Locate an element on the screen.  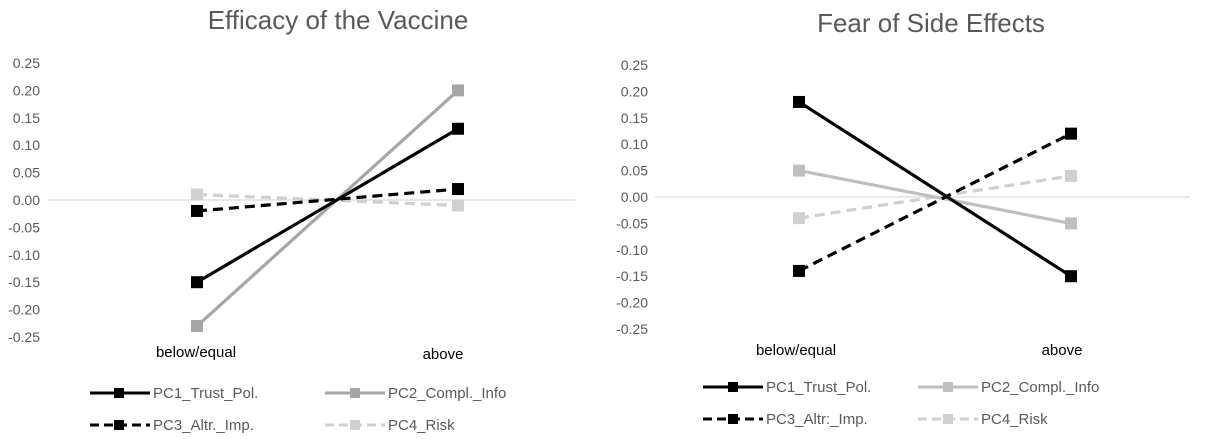
legend-entry: PC3_Altr:_Imp. is located at coordinates (785, 419).